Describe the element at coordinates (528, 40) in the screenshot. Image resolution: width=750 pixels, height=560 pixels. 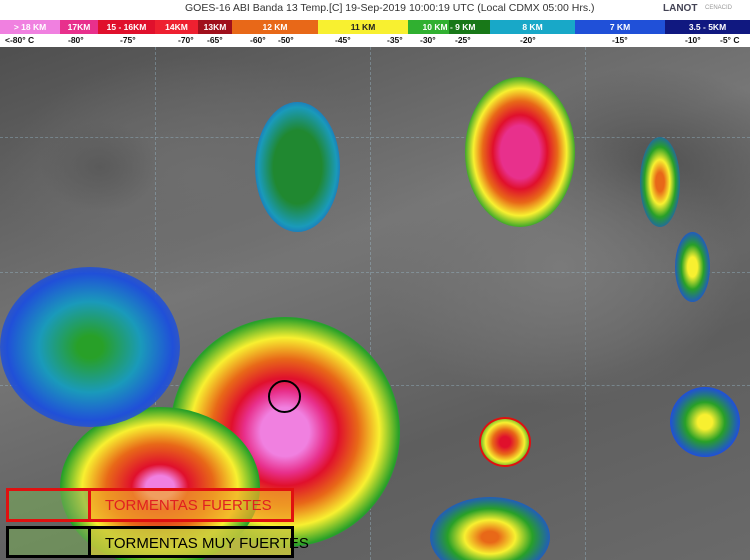
I see `temperature-label: -20°` at that location.